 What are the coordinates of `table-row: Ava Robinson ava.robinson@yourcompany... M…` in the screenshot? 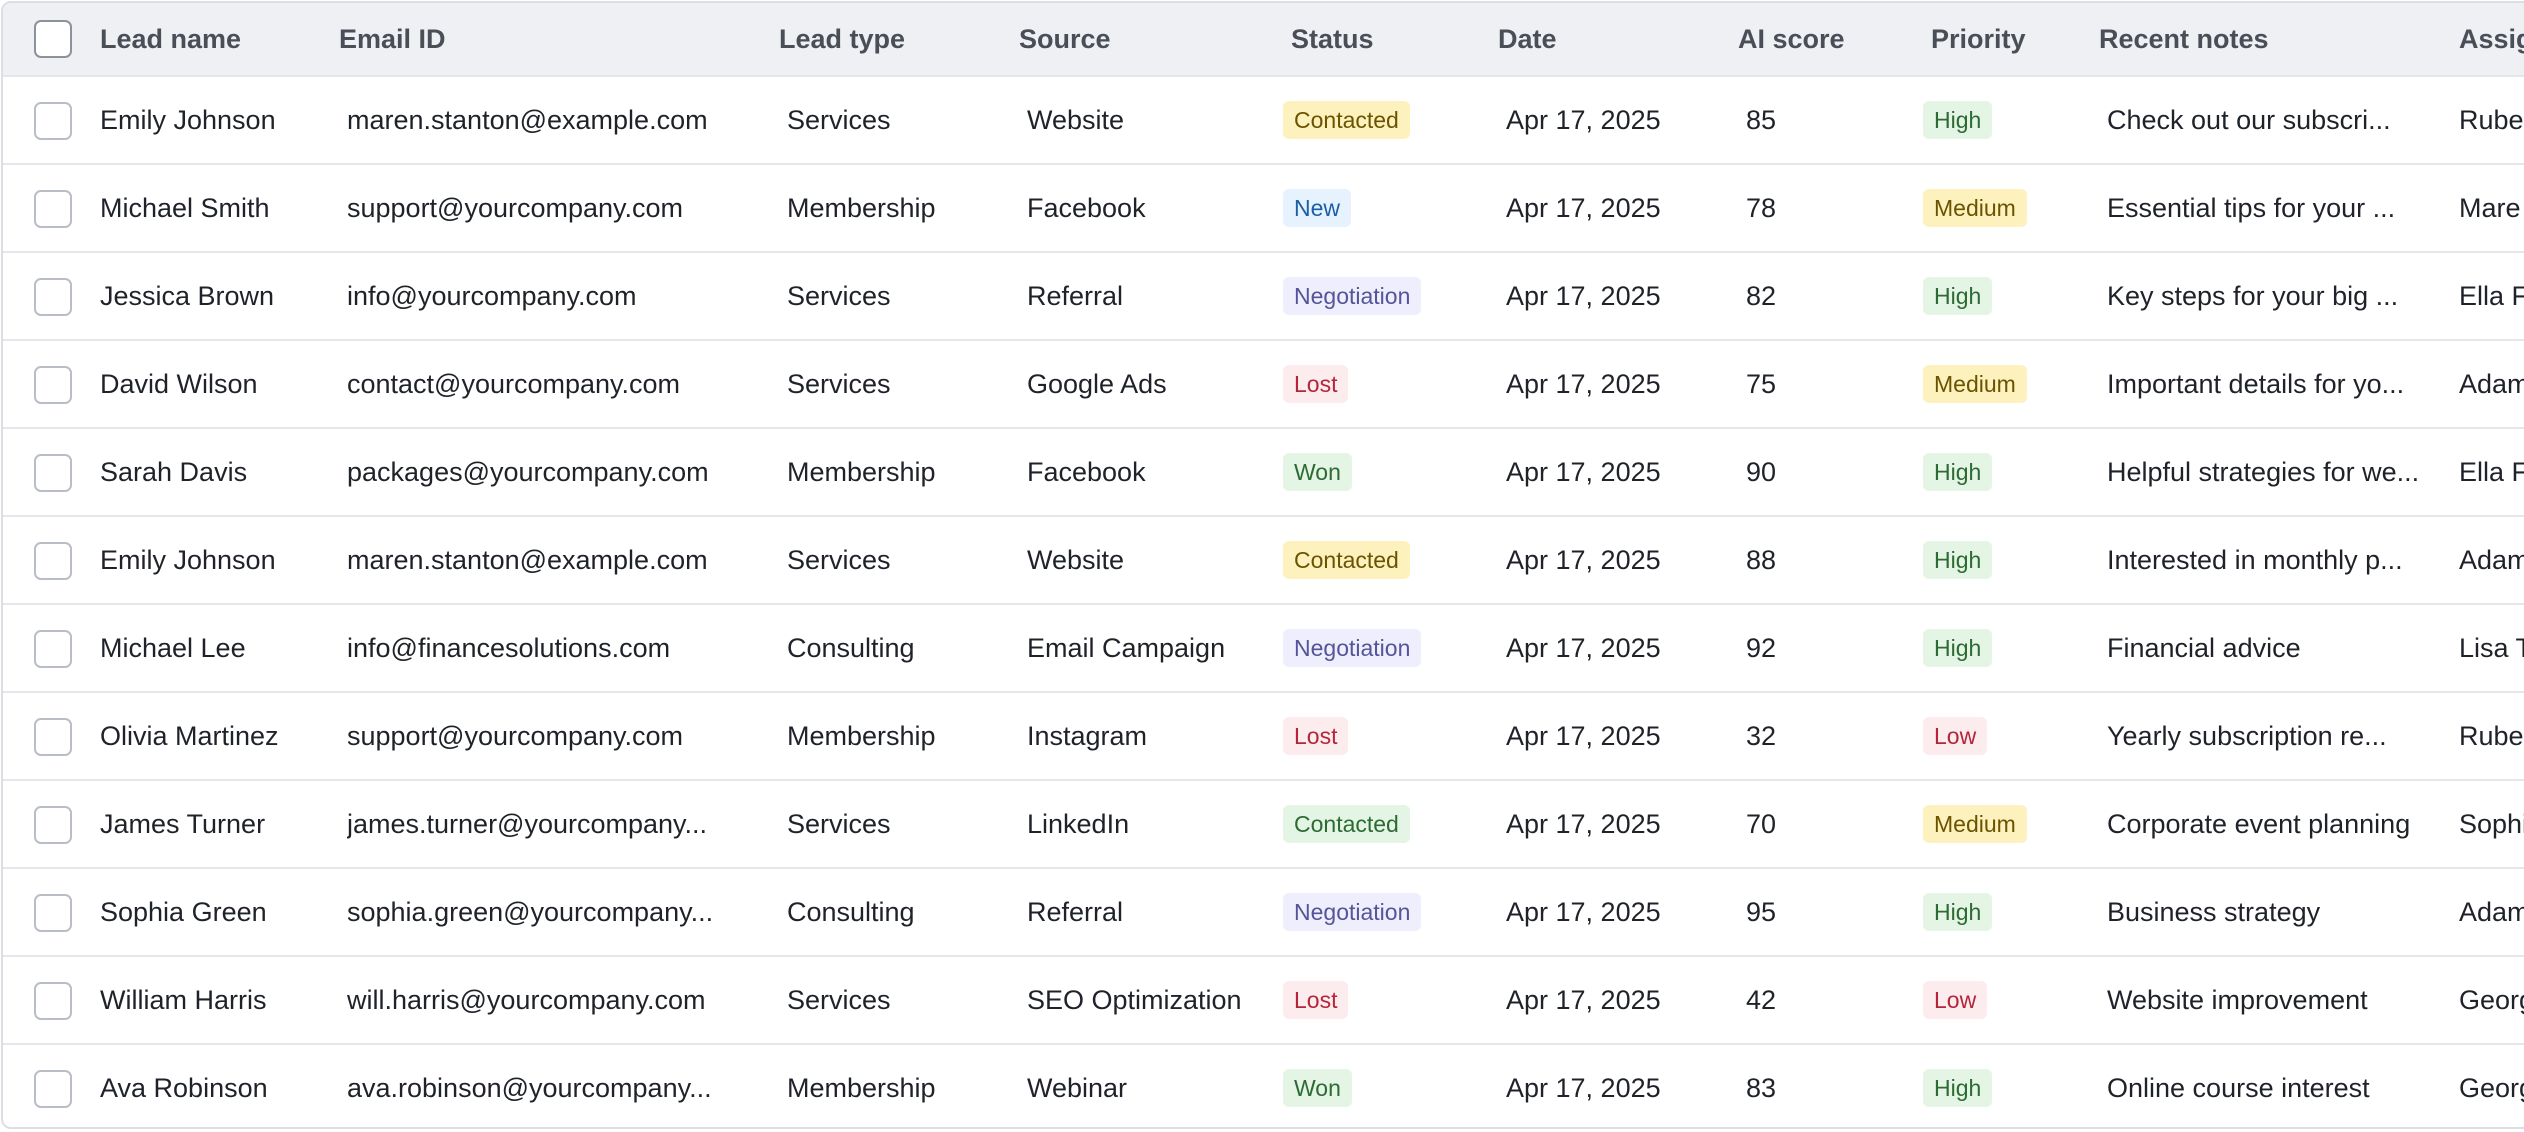 It's located at (1263, 1086).